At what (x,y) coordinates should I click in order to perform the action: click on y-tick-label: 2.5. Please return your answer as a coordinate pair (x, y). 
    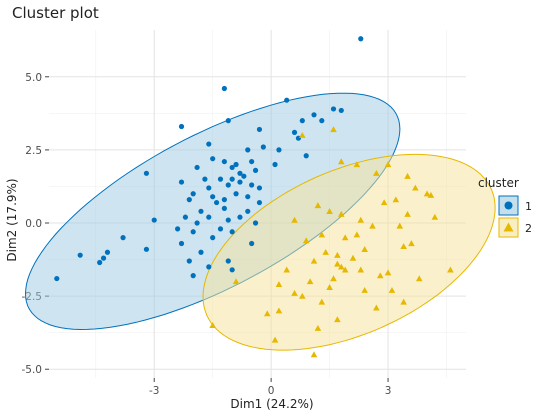
    Looking at the image, I should click on (33, 151).